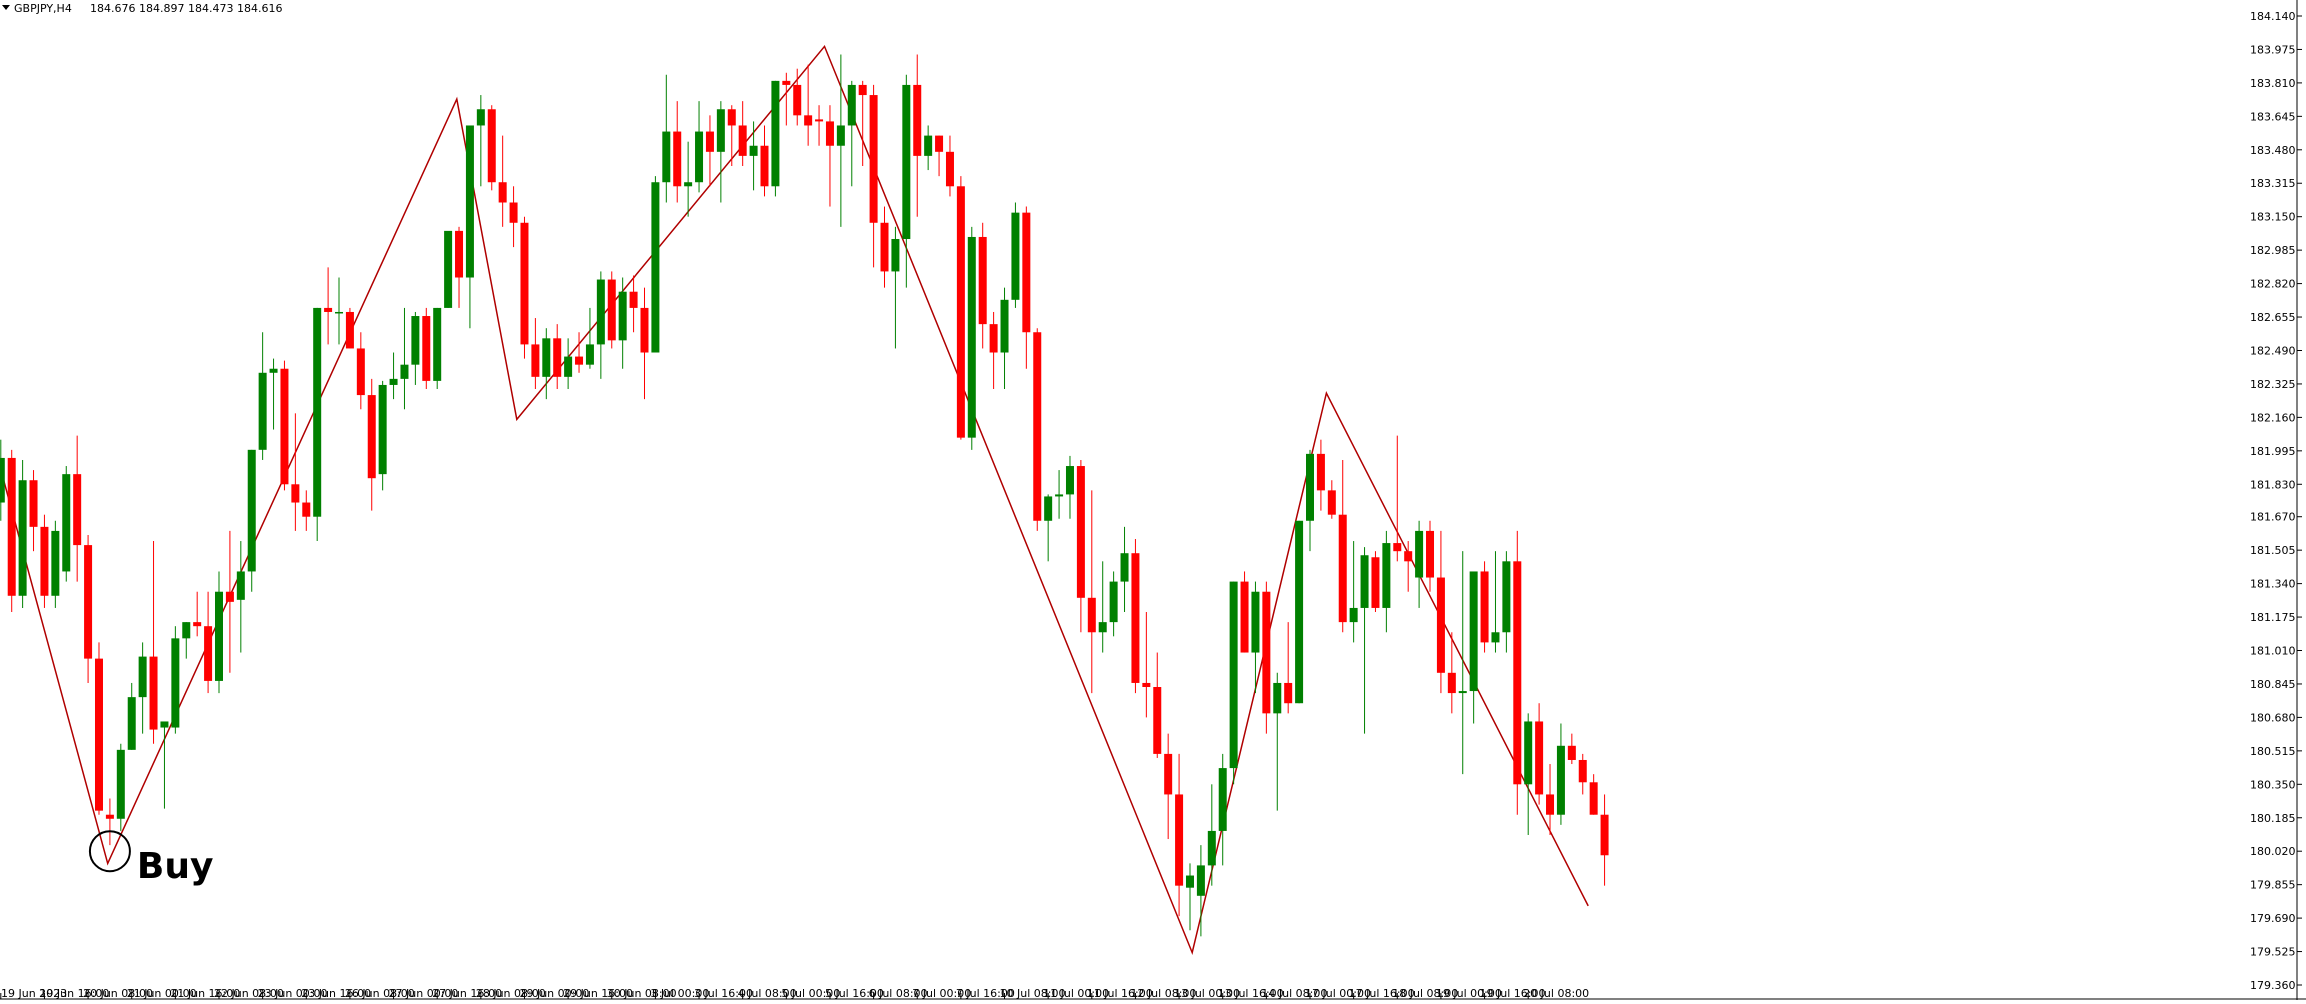  Describe the element at coordinates (1513, 993) in the screenshot. I see `time-tick-label: 19 Jul 16:00` at that location.